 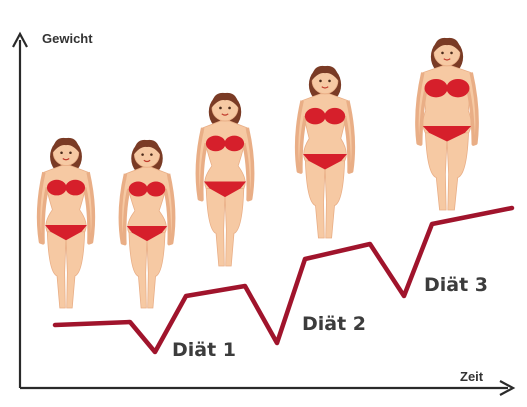 What do you see at coordinates (456, 285) in the screenshot?
I see `diet-label-3: Diät 3` at bounding box center [456, 285].